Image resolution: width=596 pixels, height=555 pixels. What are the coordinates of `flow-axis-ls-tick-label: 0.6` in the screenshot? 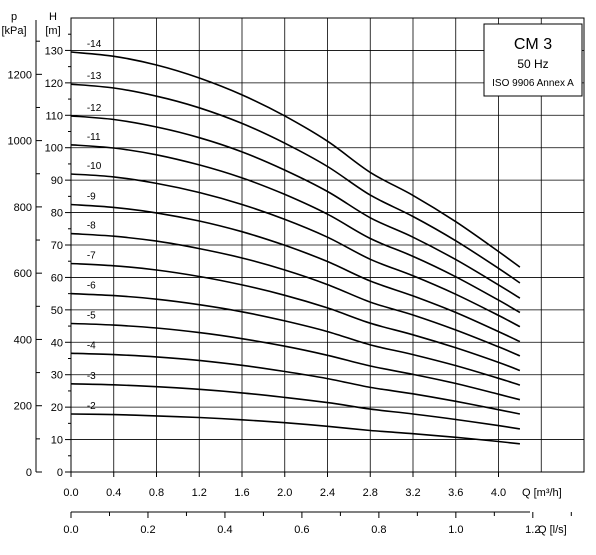 It's located at (301, 530).